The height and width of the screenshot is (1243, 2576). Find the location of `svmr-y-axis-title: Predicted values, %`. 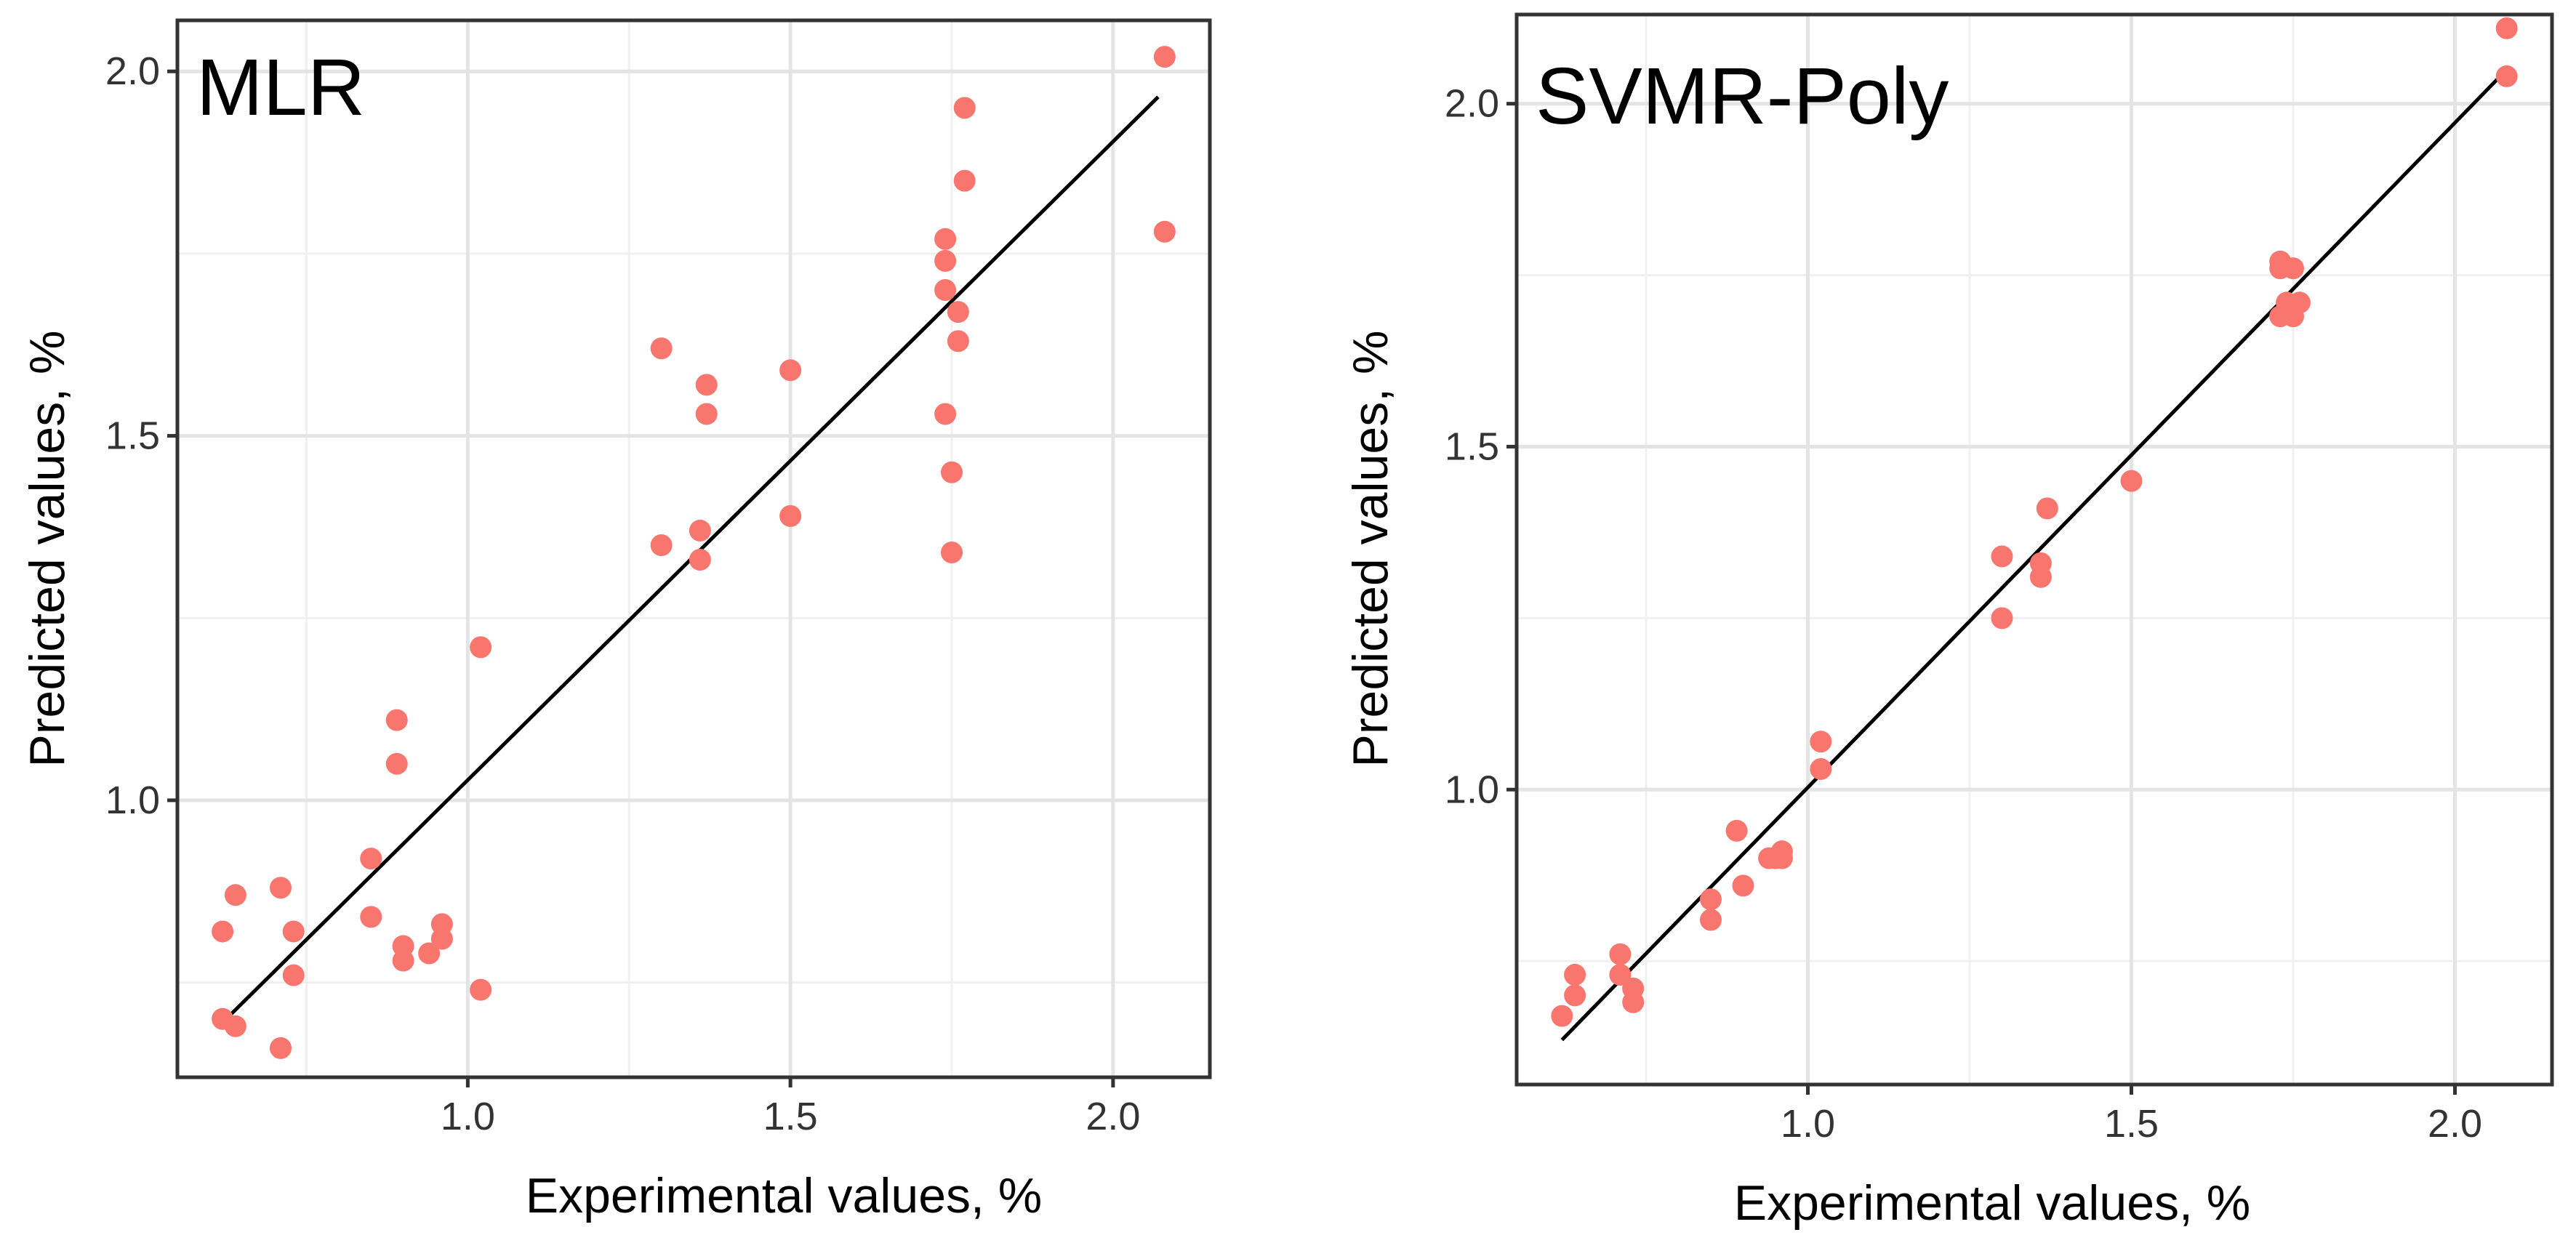

svmr-y-axis-title: Predicted values, % is located at coordinates (1370, 549).